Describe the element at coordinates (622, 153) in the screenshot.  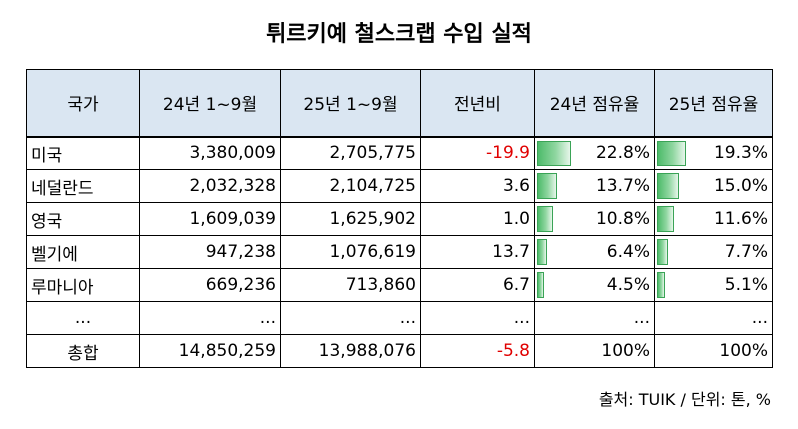
I see `share-2024-cell-value: 22.8%` at that location.